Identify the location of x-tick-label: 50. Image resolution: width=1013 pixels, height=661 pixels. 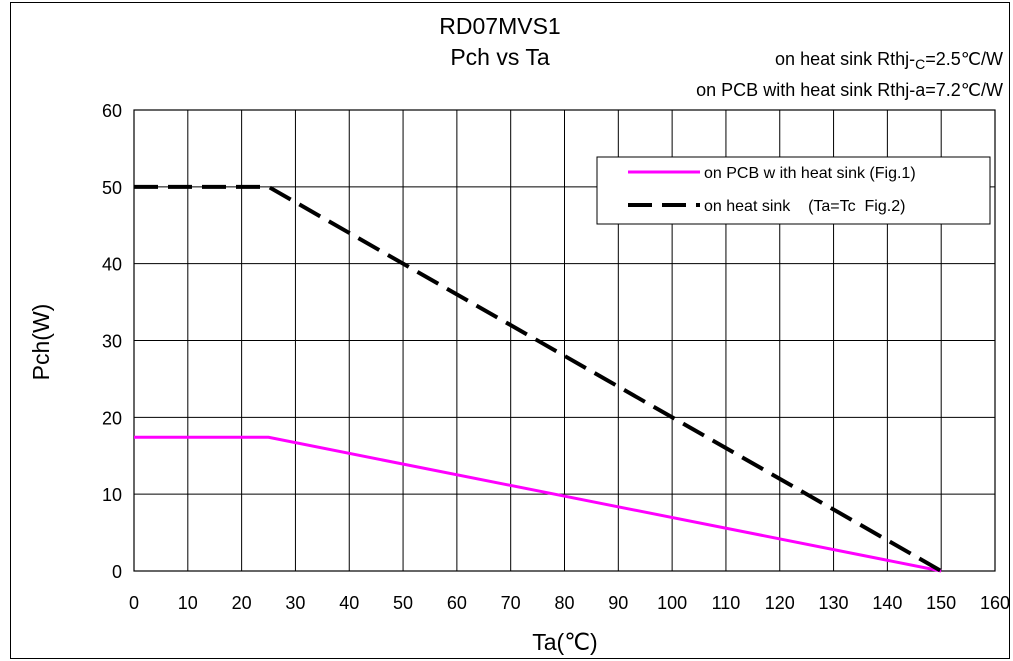
(403, 603).